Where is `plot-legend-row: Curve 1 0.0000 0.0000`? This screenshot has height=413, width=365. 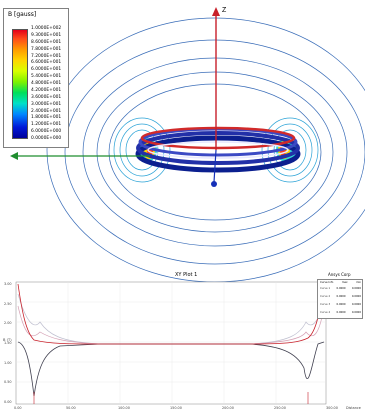 plot-legend-row: Curve 1 0.0000 0.0000 is located at coordinates (340, 288).